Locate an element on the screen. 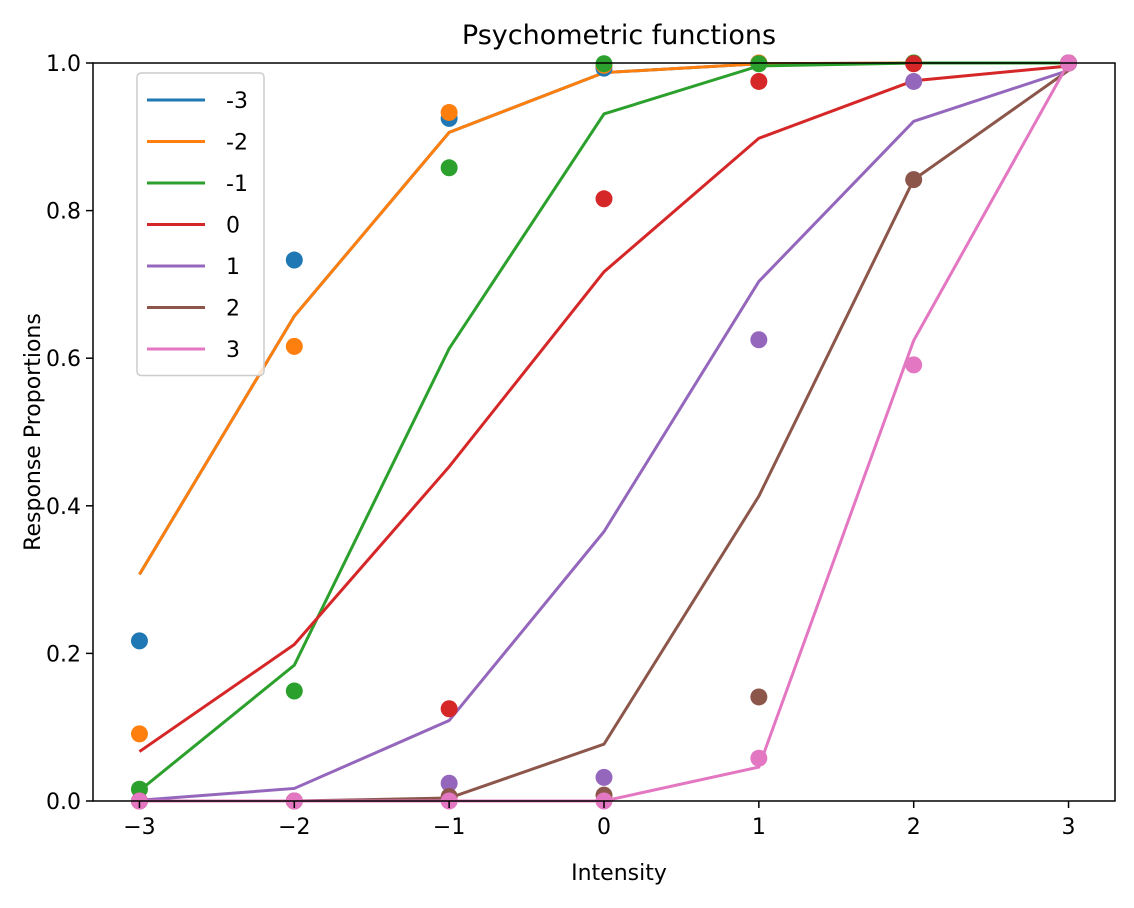 This screenshot has width=1134, height=908. y-tick-label: 0.0 is located at coordinates (63, 802).